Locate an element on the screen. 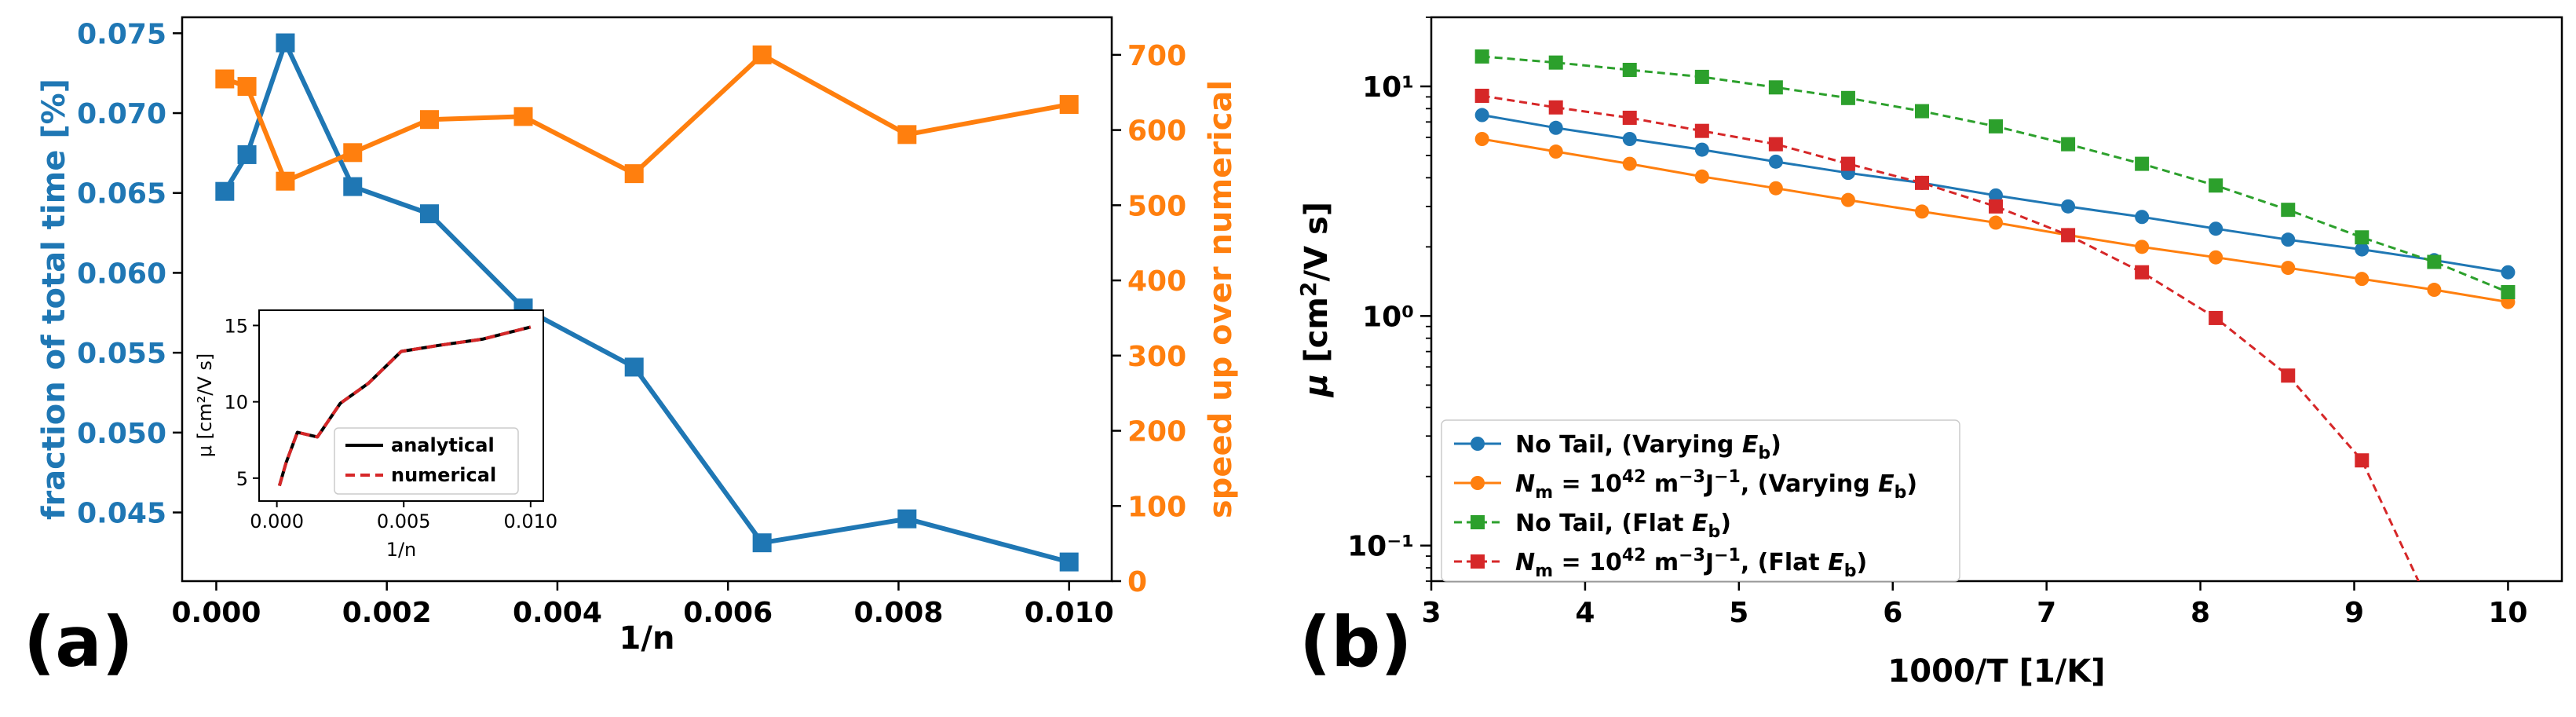 The image size is (2576, 717). panel-b-x-tick-label: 7 is located at coordinates (2046, 613).